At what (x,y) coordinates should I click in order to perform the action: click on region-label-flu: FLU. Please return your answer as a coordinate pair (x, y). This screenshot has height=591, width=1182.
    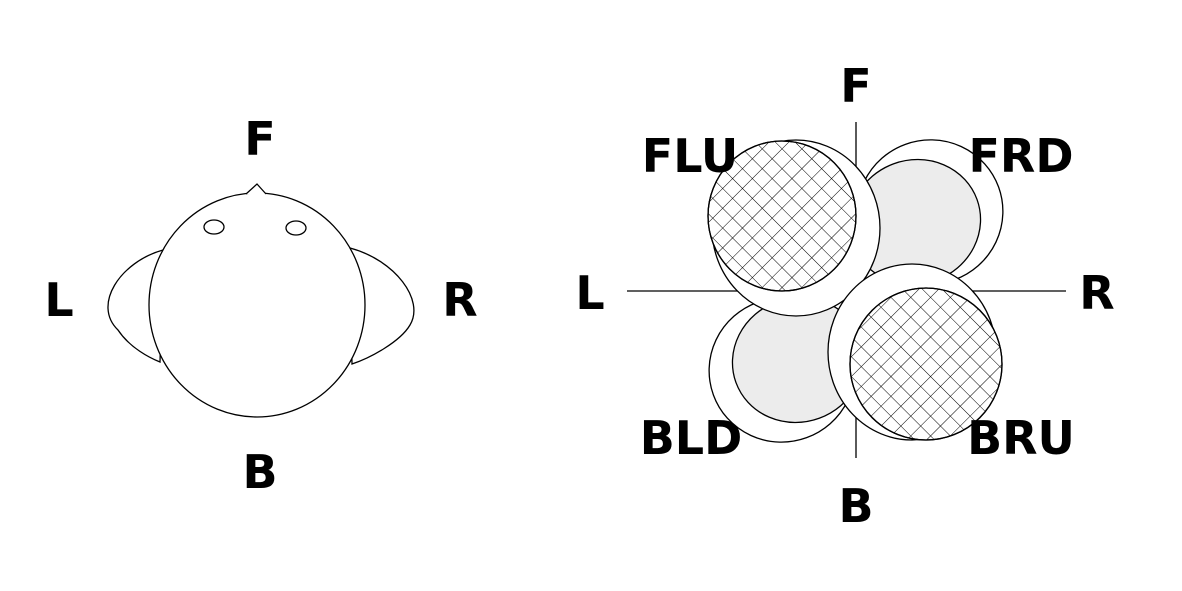
    Looking at the image, I should click on (690, 156).